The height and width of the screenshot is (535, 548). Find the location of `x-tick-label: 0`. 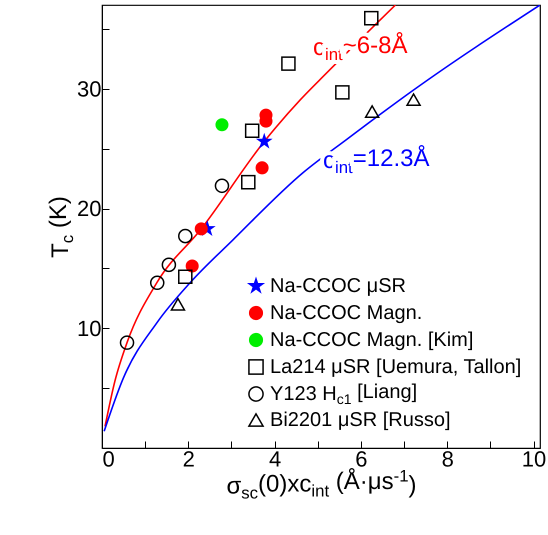

x-tick-label: 0 is located at coordinates (108, 459).